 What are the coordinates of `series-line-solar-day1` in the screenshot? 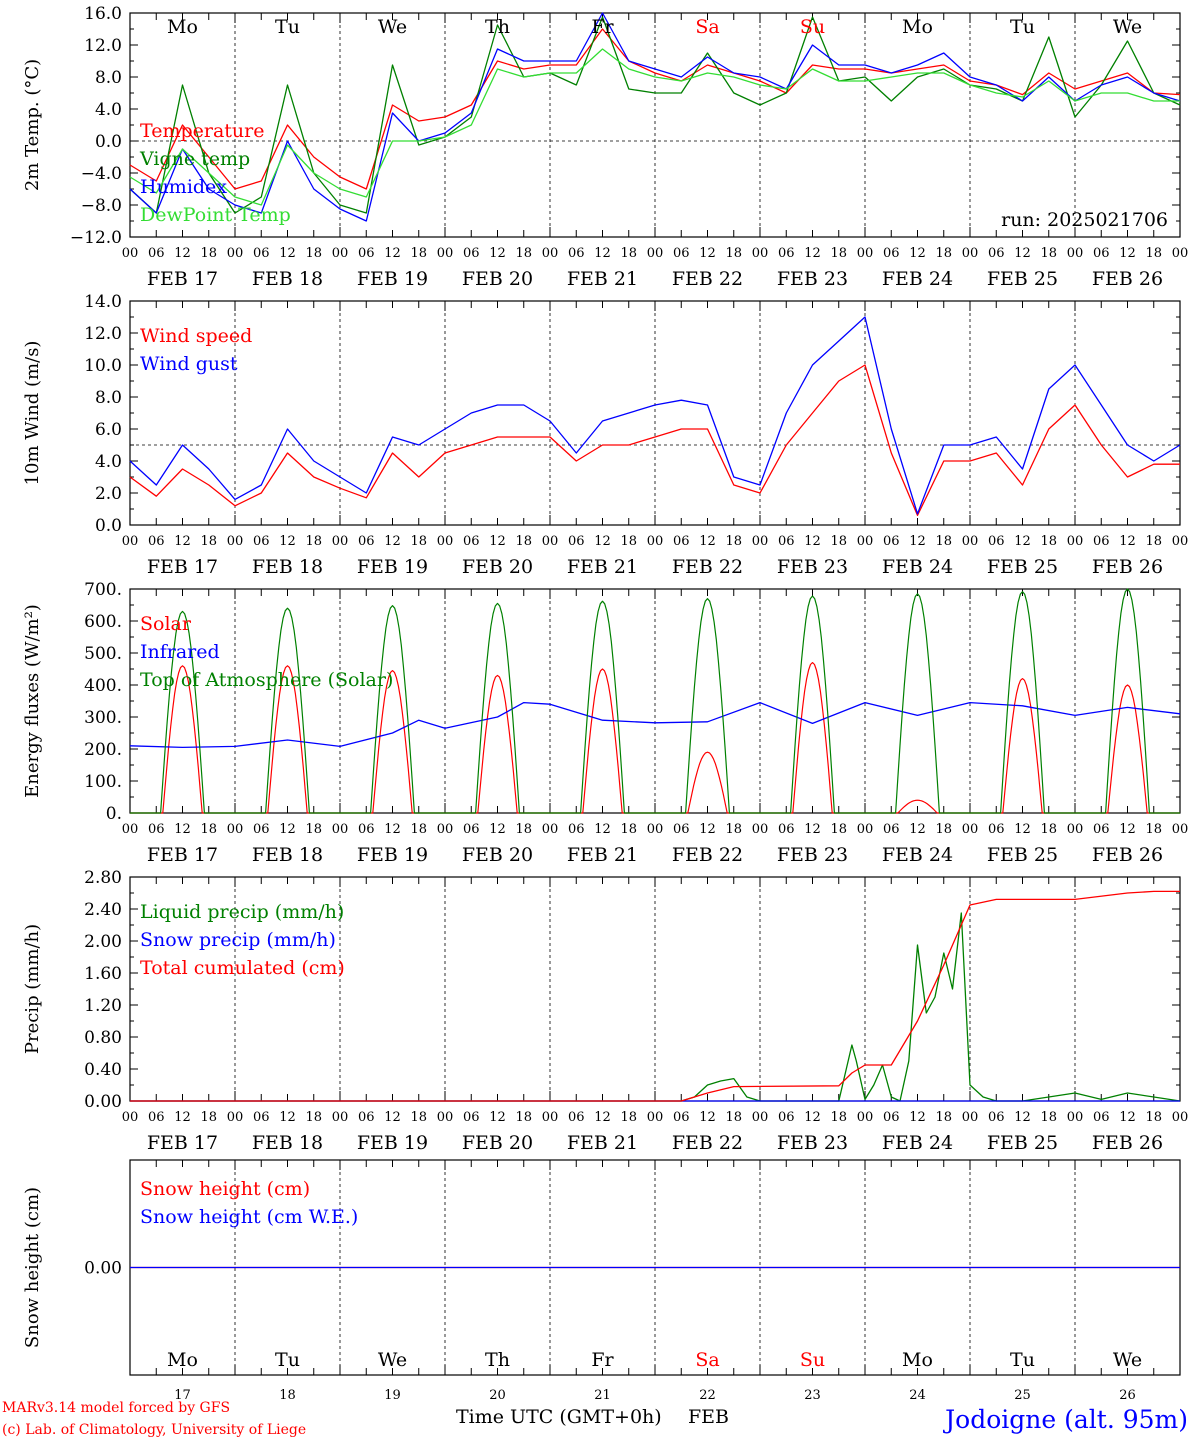 It's located at (182, 739).